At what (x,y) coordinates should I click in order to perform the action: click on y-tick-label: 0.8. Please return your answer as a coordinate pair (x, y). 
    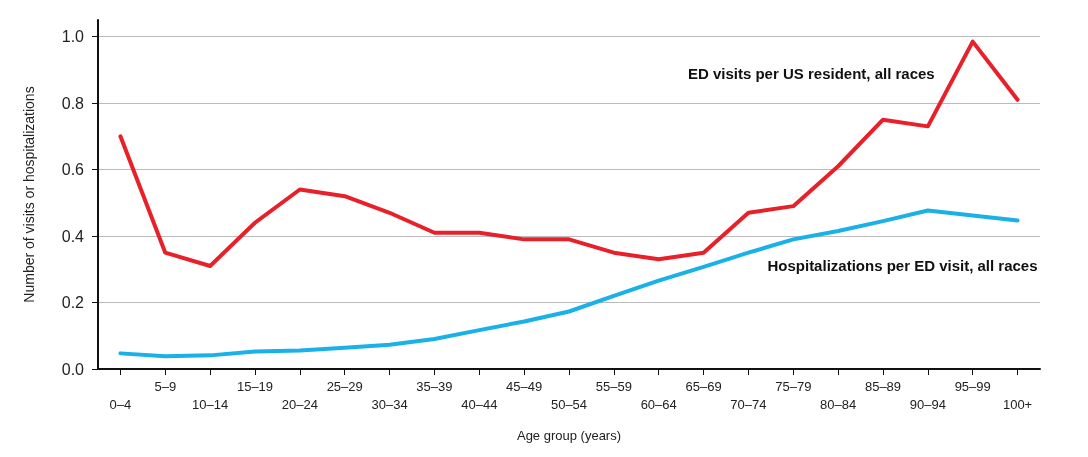
    Looking at the image, I should click on (73, 103).